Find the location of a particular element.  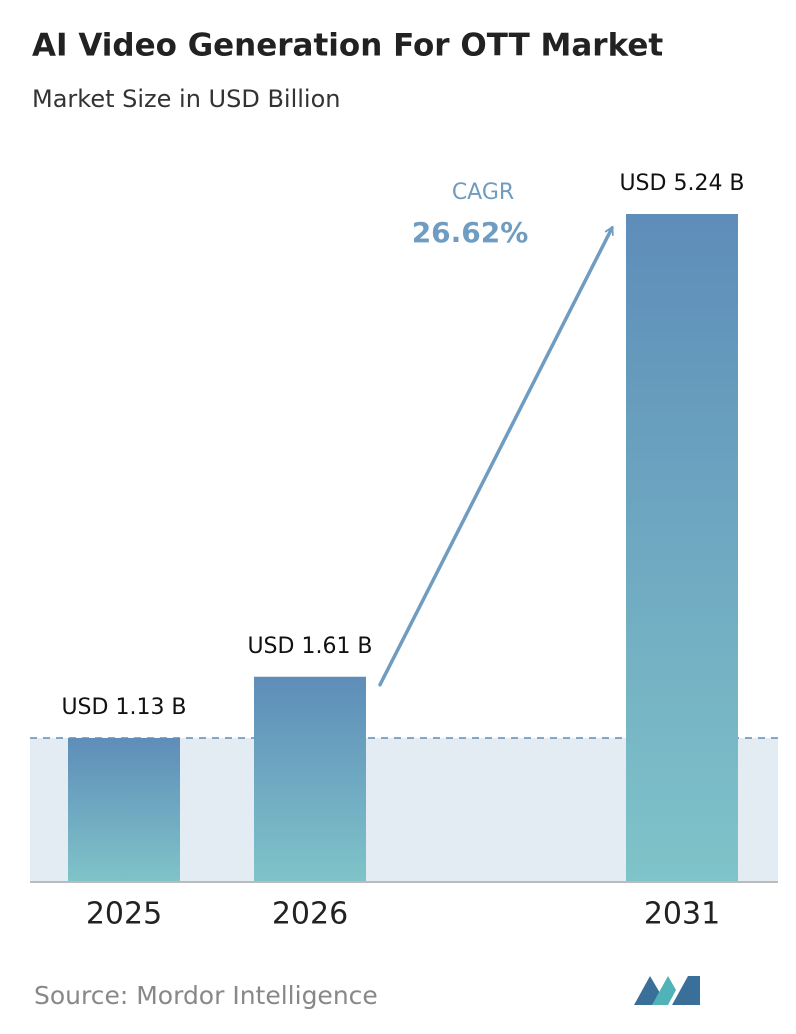

source: Source: Mordor Intelligence is located at coordinates (206, 995).